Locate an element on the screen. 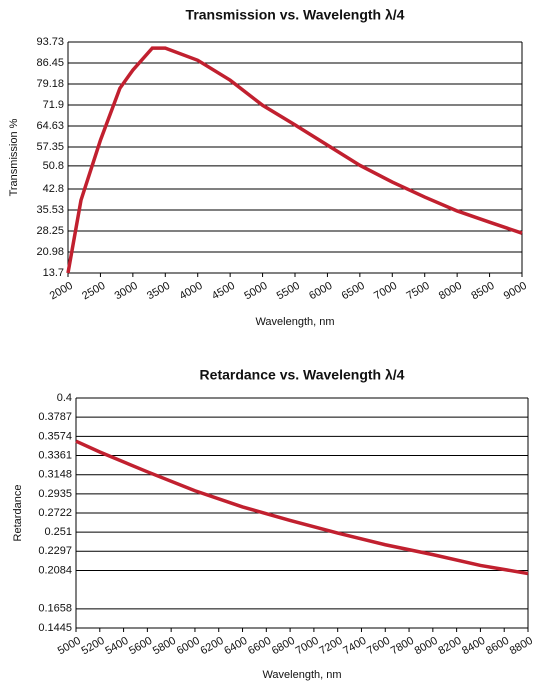  x-tick-label: 5800 is located at coordinates (164, 646).